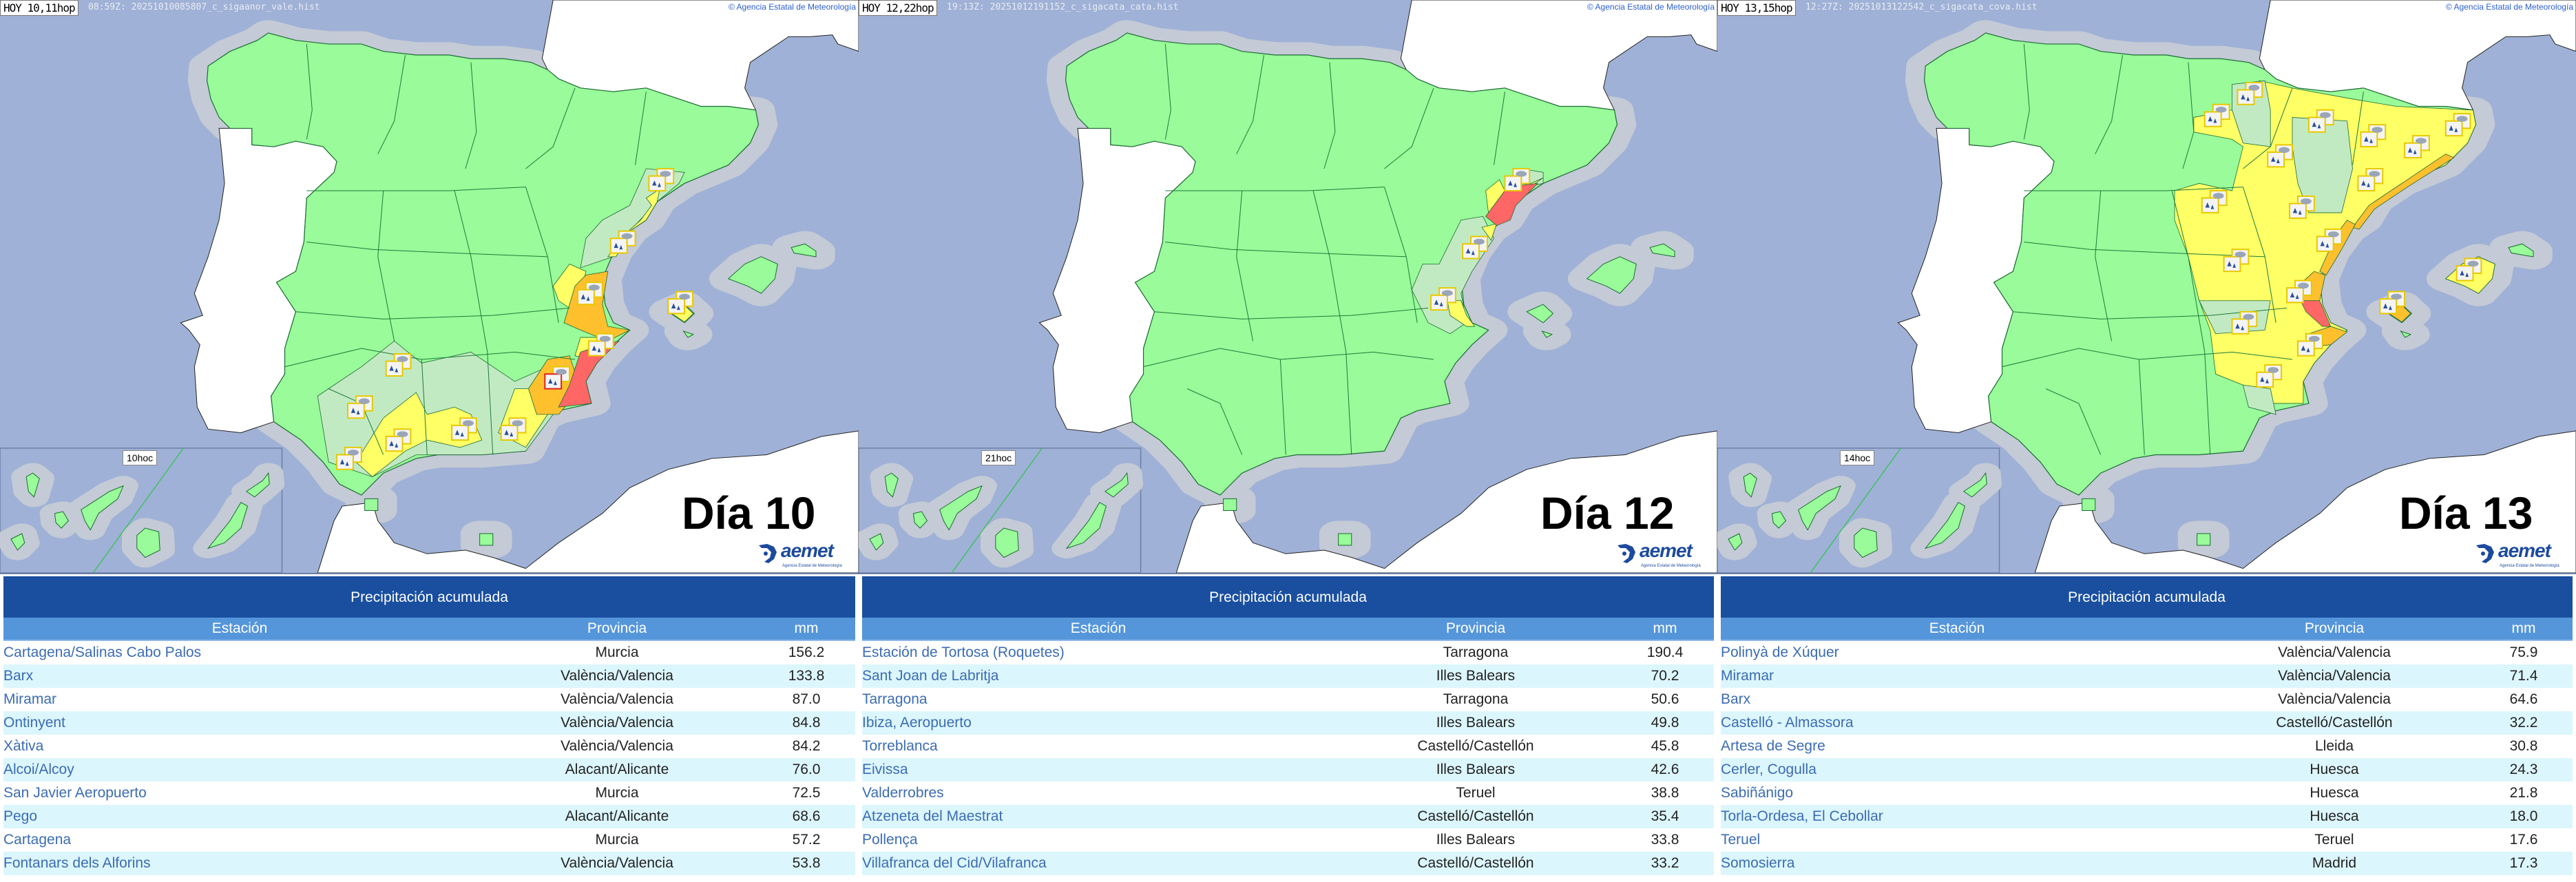 The width and height of the screenshot is (2576, 882). Describe the element at coordinates (1780, 652) in the screenshot. I see `station-link: Polinyà de Xúquer` at that location.